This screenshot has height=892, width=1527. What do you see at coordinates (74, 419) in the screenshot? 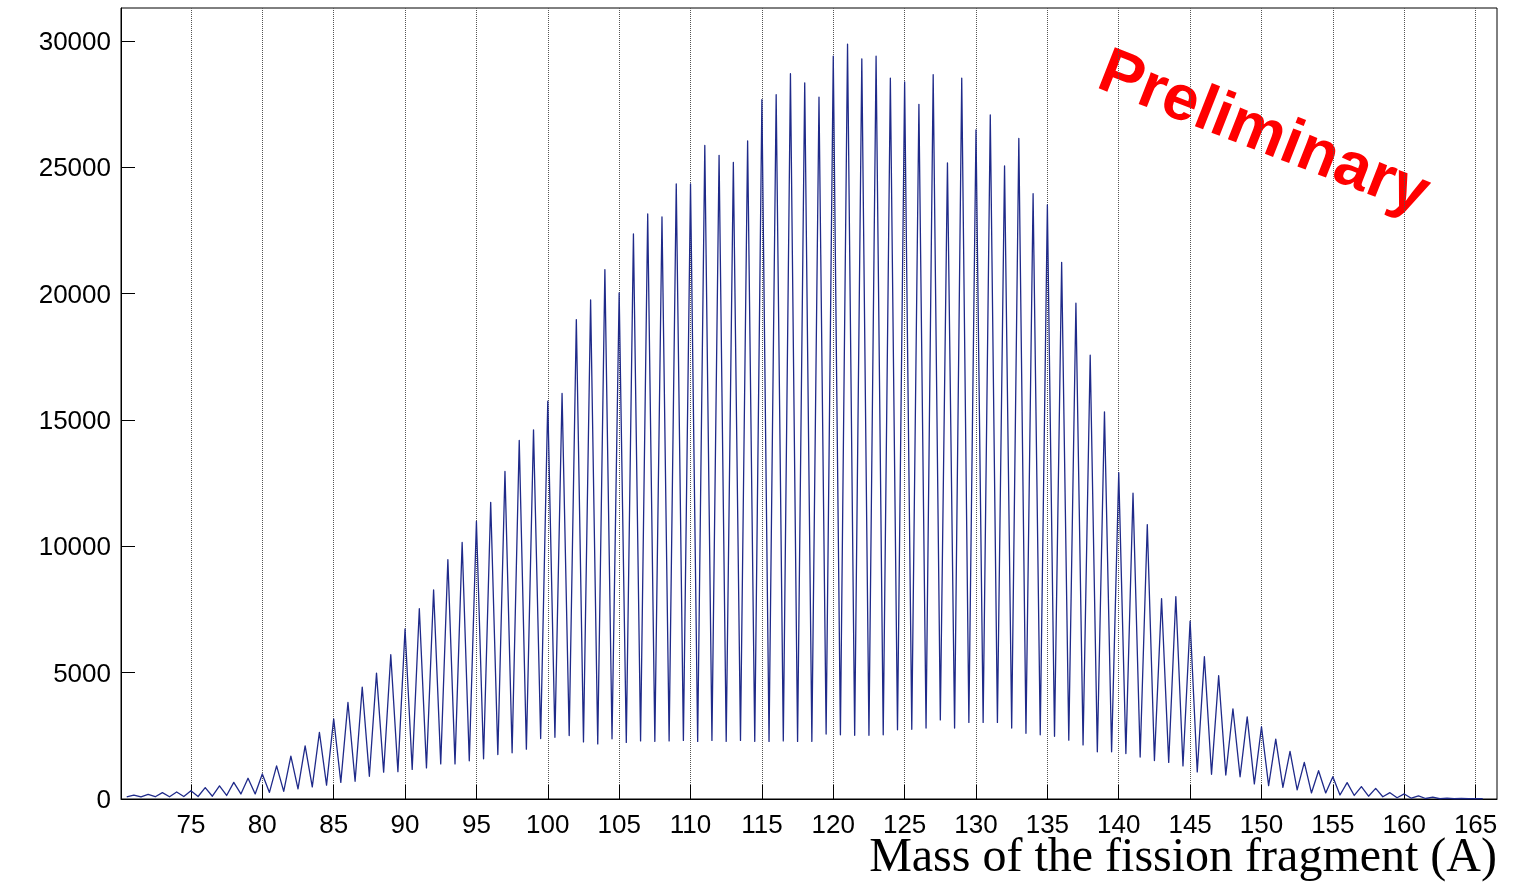
I see `y-tick-label: 15000` at bounding box center [74, 419].